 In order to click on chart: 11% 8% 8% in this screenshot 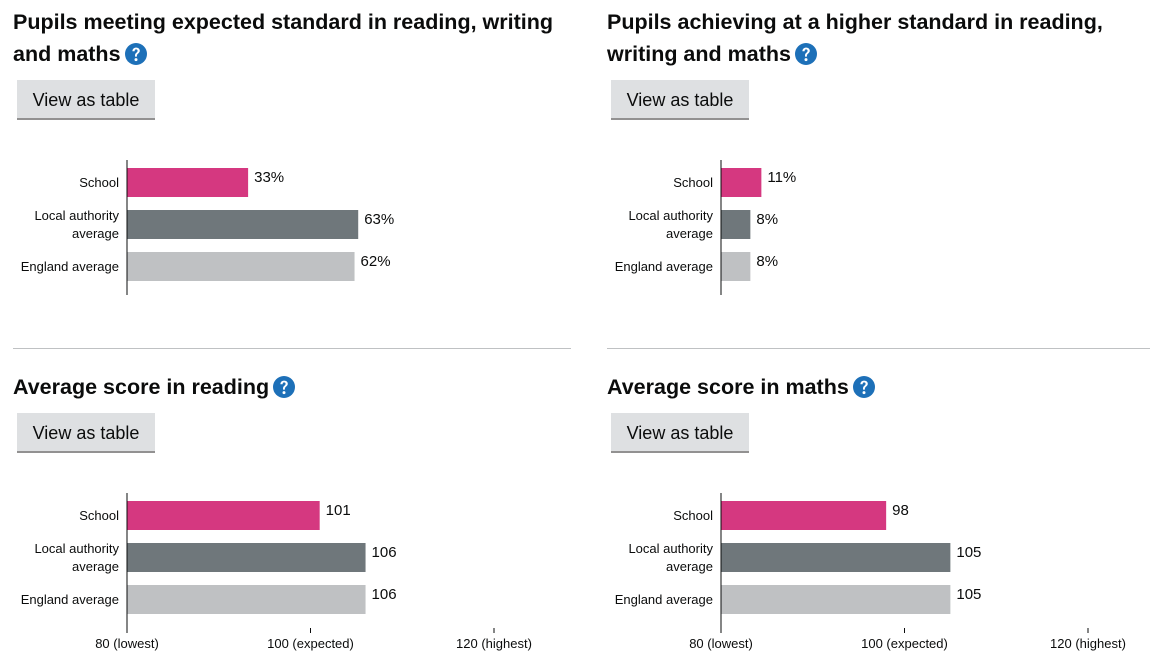, I will do `click(758, 227)`.